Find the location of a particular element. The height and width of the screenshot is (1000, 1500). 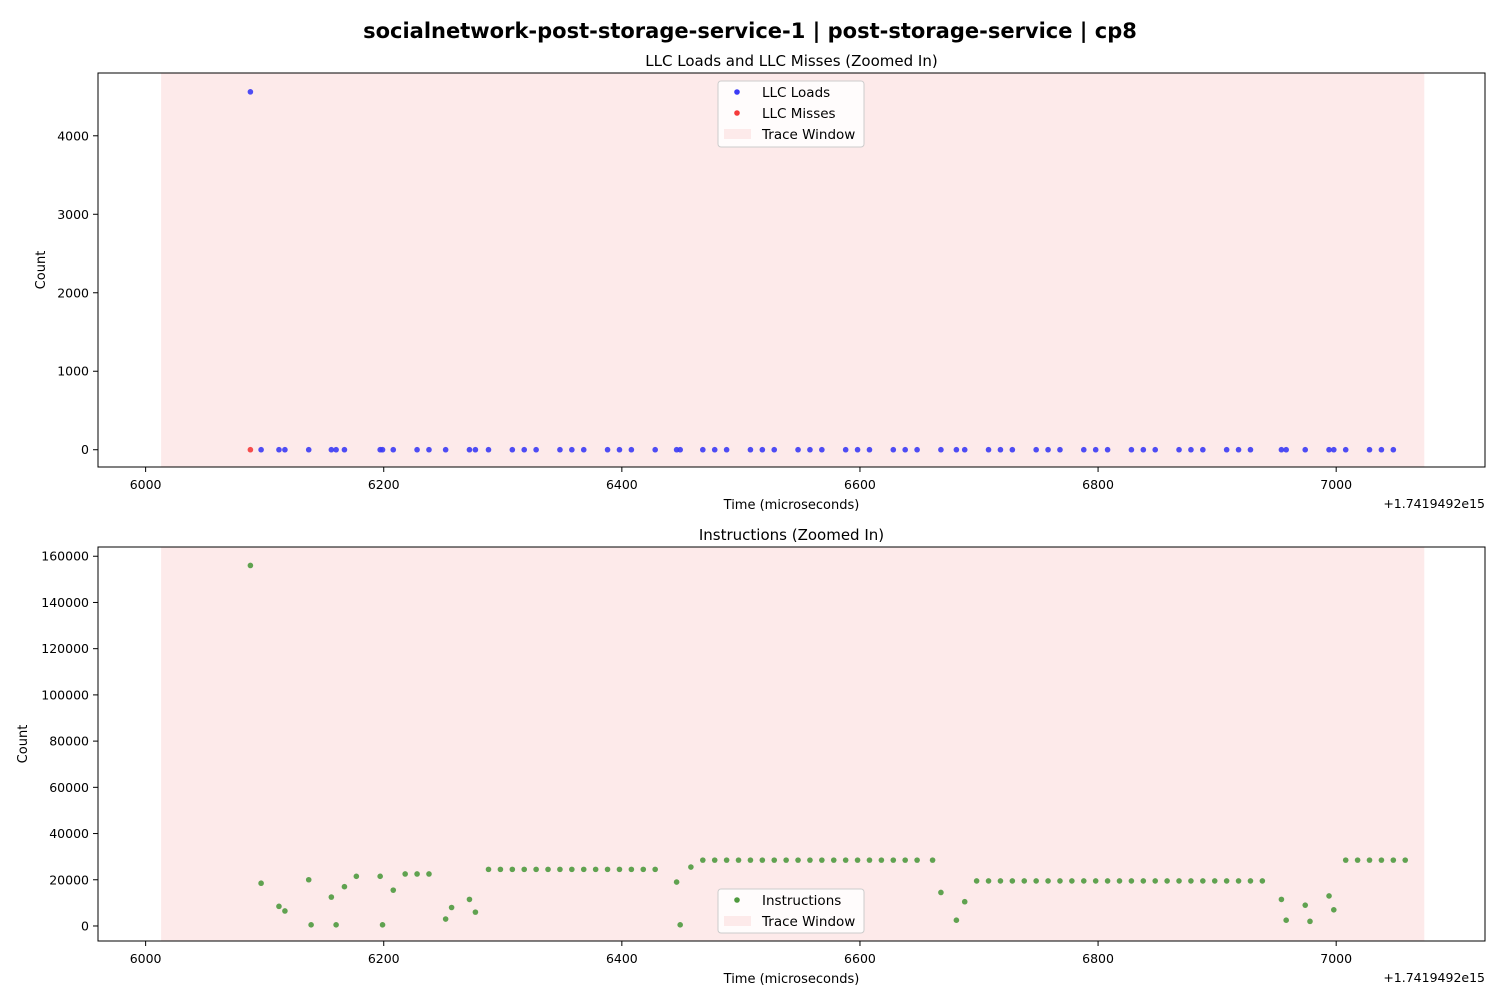

instructions-x-tick-label: 6000 is located at coordinates (146, 958).